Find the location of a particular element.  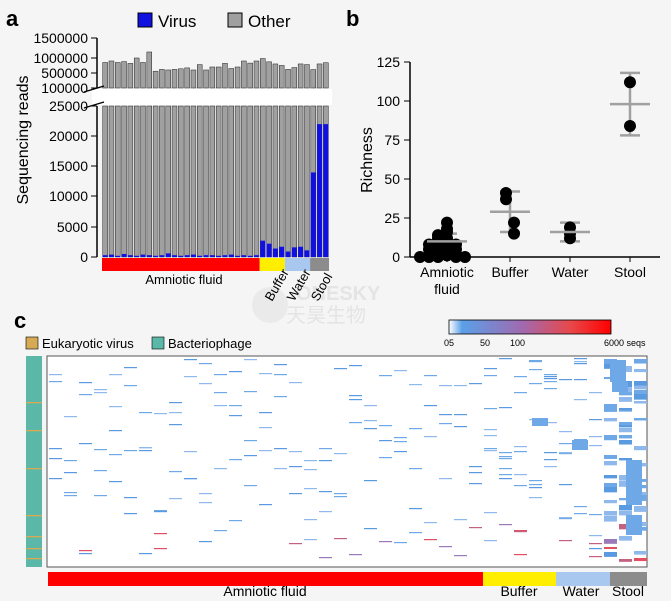

legend-eukaryotic-label: Eukaryotic virus is located at coordinates (88, 343).